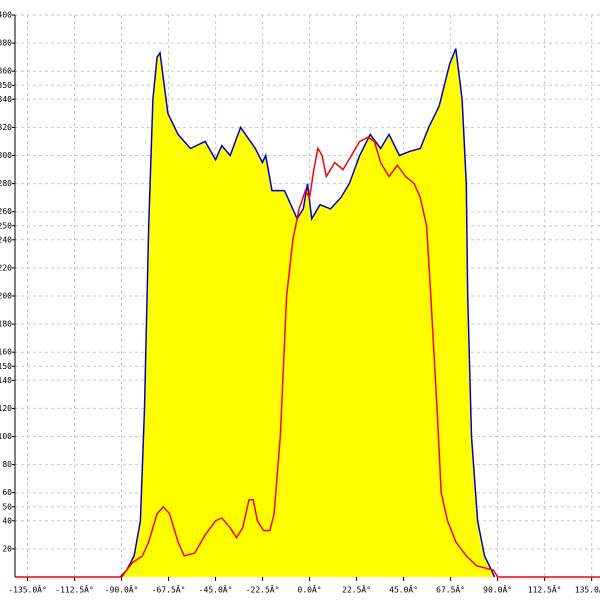  I want to click on x-tick-label: -22.5Â°, so click(263, 589).